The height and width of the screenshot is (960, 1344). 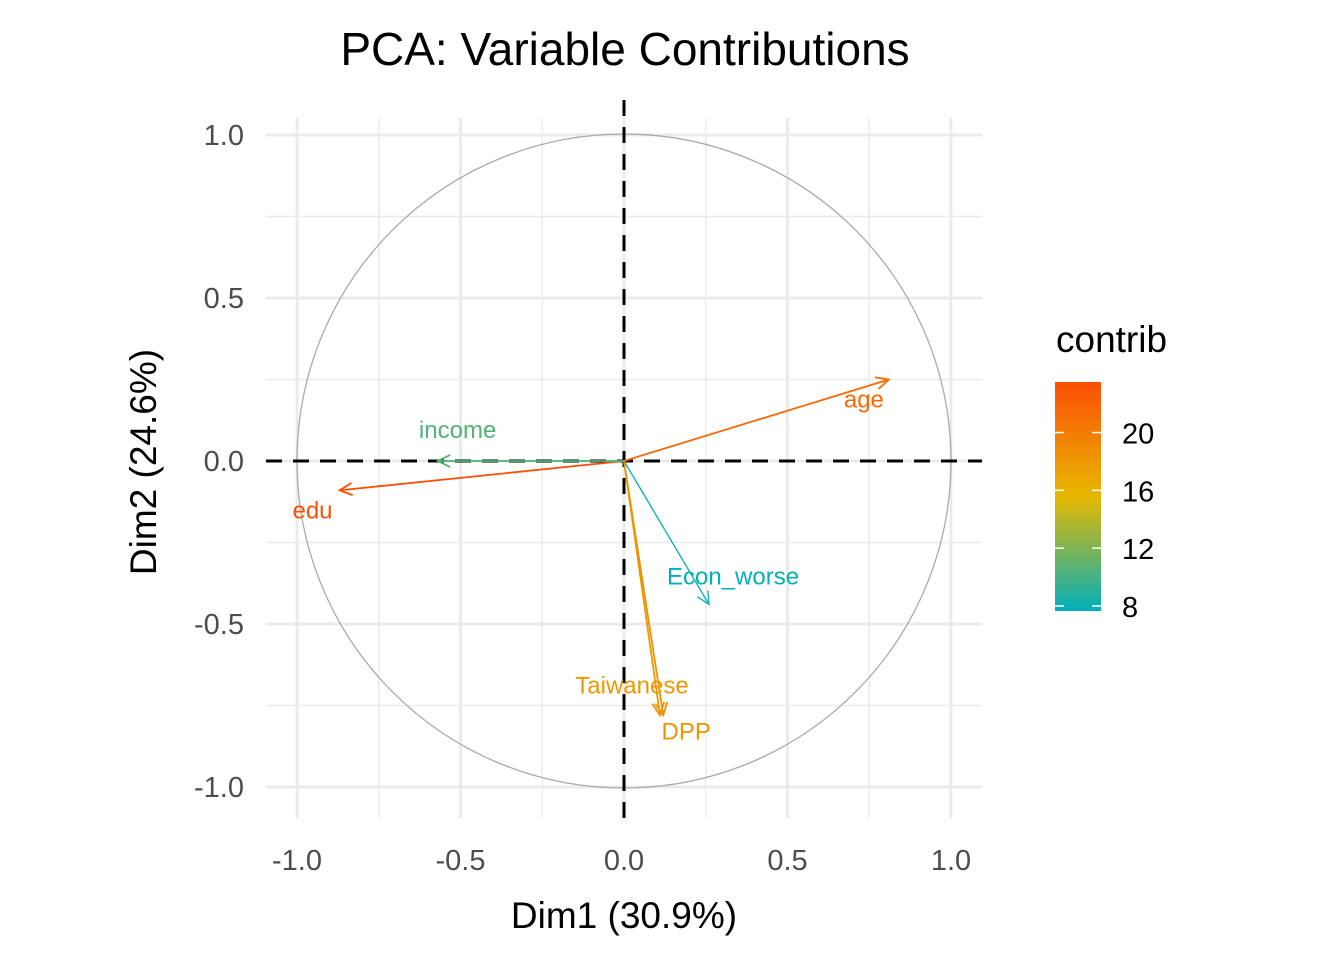 What do you see at coordinates (345, 489) in the screenshot?
I see `arrowhead-edu` at bounding box center [345, 489].